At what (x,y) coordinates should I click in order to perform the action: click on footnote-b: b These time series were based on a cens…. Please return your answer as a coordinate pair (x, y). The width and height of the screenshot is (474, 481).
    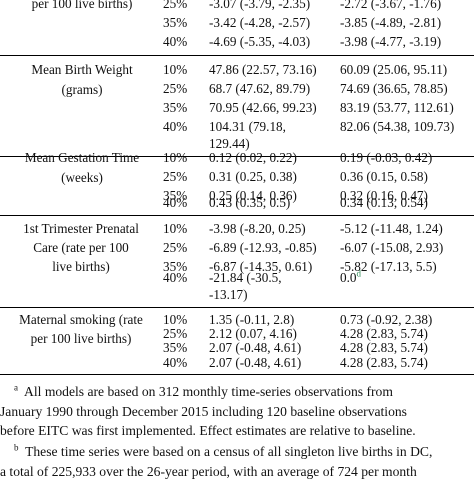
    Looking at the image, I should click on (216, 460).